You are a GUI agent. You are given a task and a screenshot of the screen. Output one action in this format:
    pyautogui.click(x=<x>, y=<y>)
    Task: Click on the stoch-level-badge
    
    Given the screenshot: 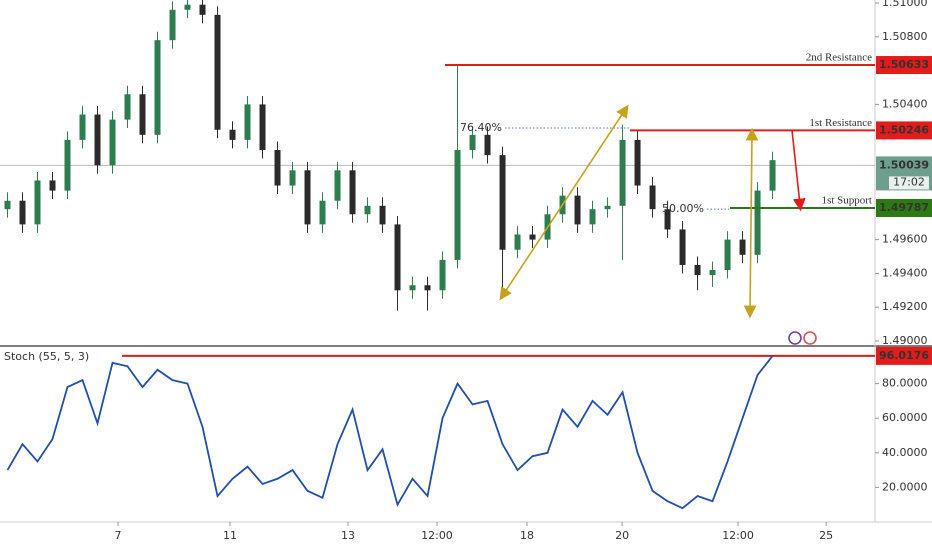 What is the action you would take?
    pyautogui.click(x=904, y=355)
    